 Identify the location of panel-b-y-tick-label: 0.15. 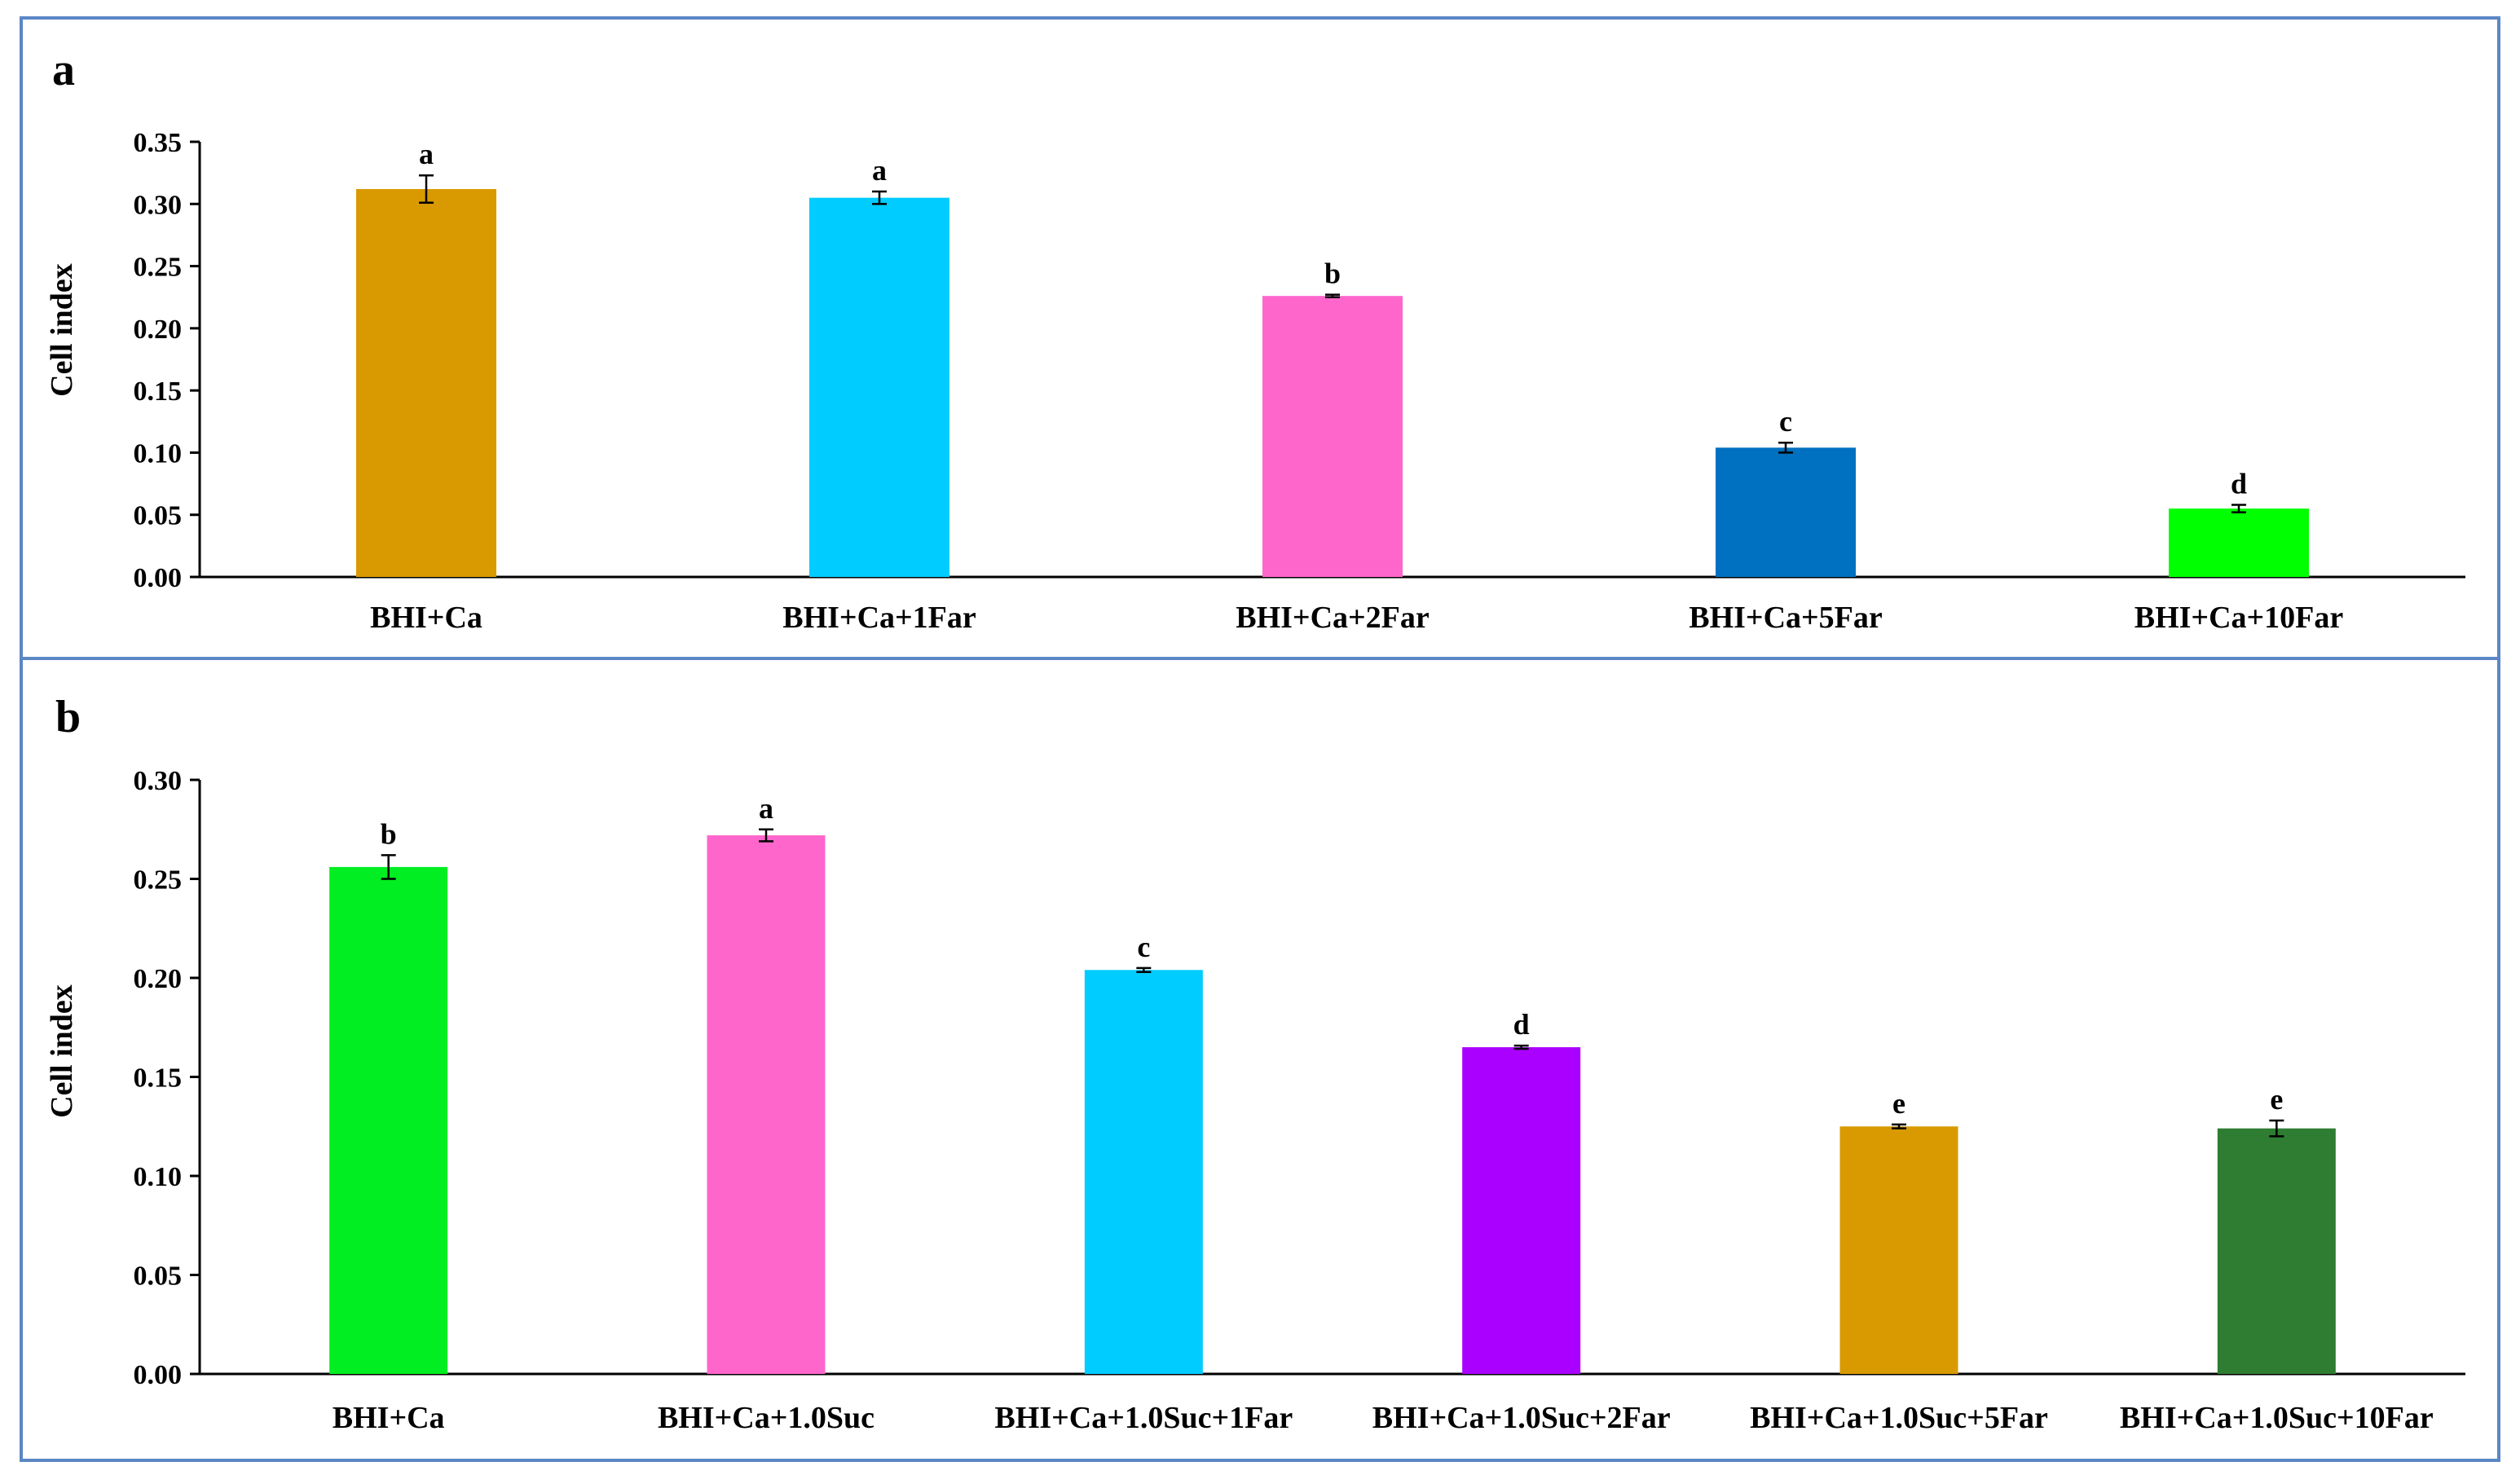
(158, 1078).